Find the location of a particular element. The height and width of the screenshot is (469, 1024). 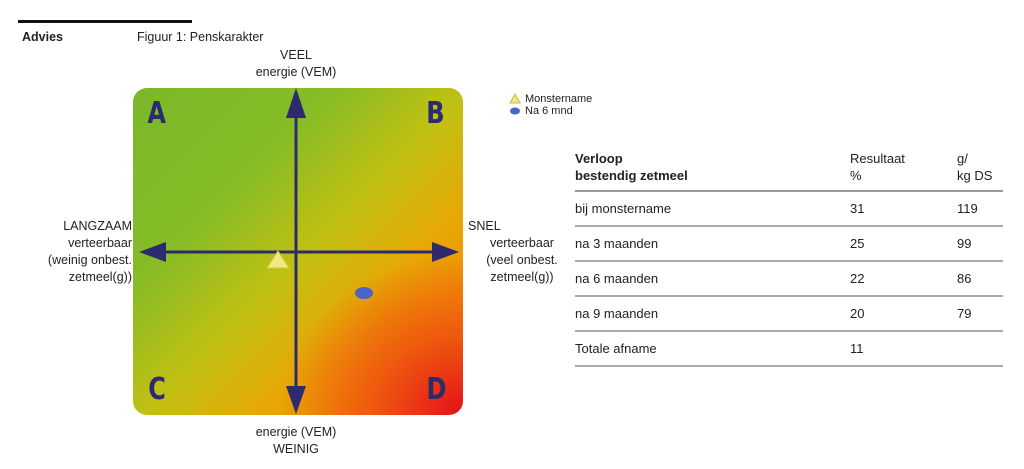

left-label-line: zetmeel(g)) is located at coordinates (100, 277).